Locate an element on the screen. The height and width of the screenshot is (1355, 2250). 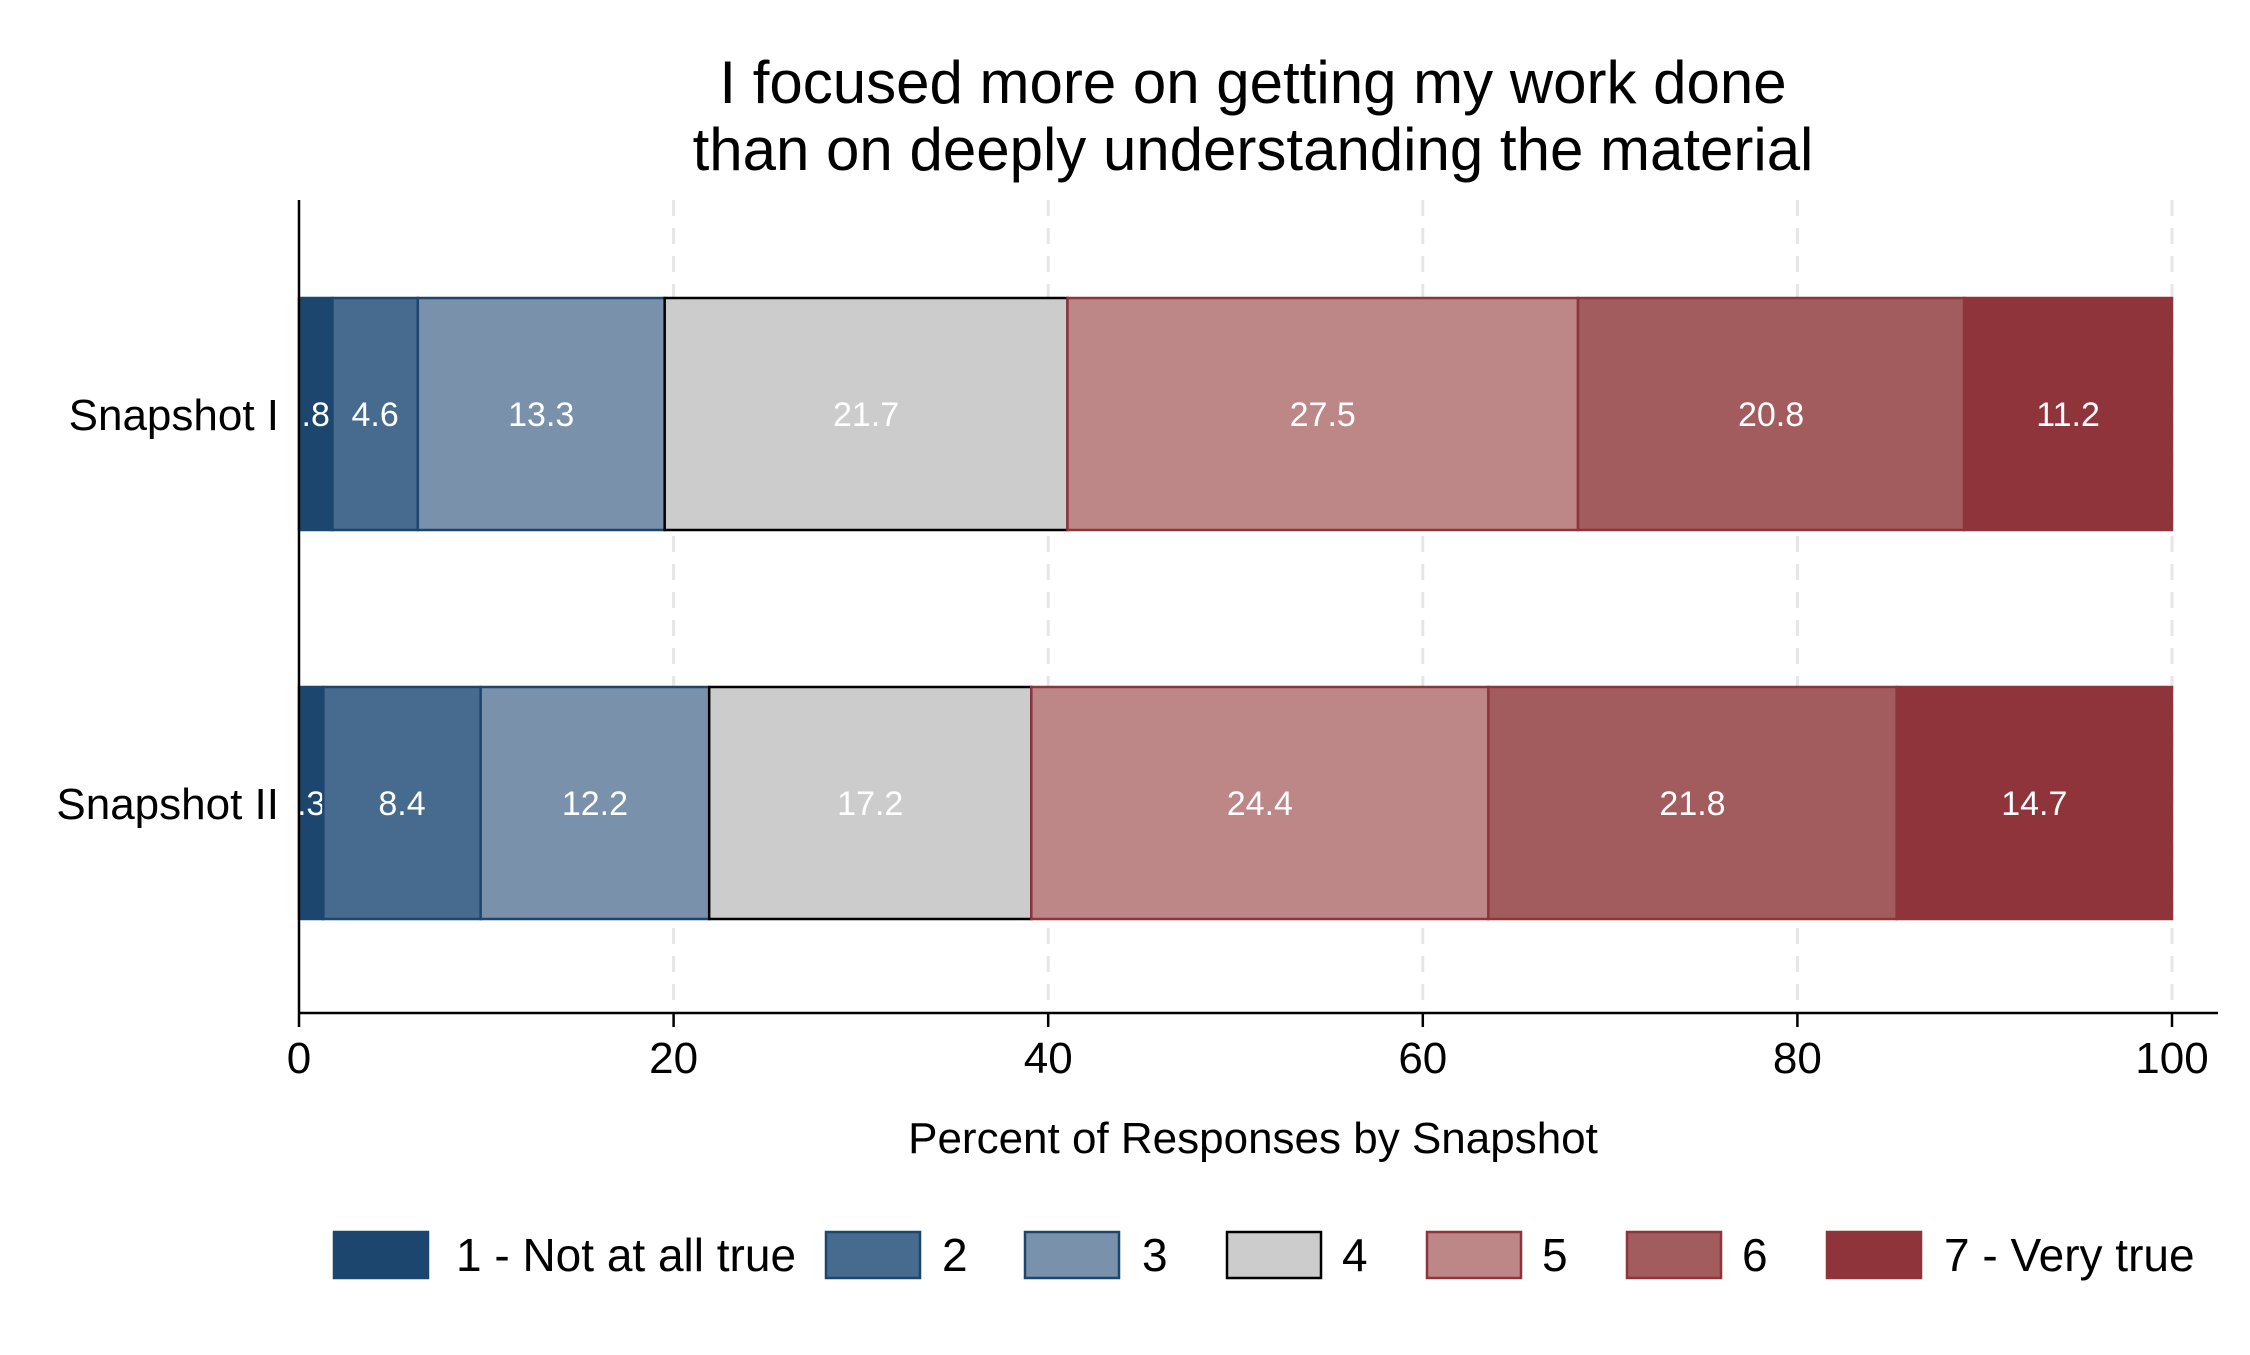
y-category-label: Snapshot II is located at coordinates (167, 804).